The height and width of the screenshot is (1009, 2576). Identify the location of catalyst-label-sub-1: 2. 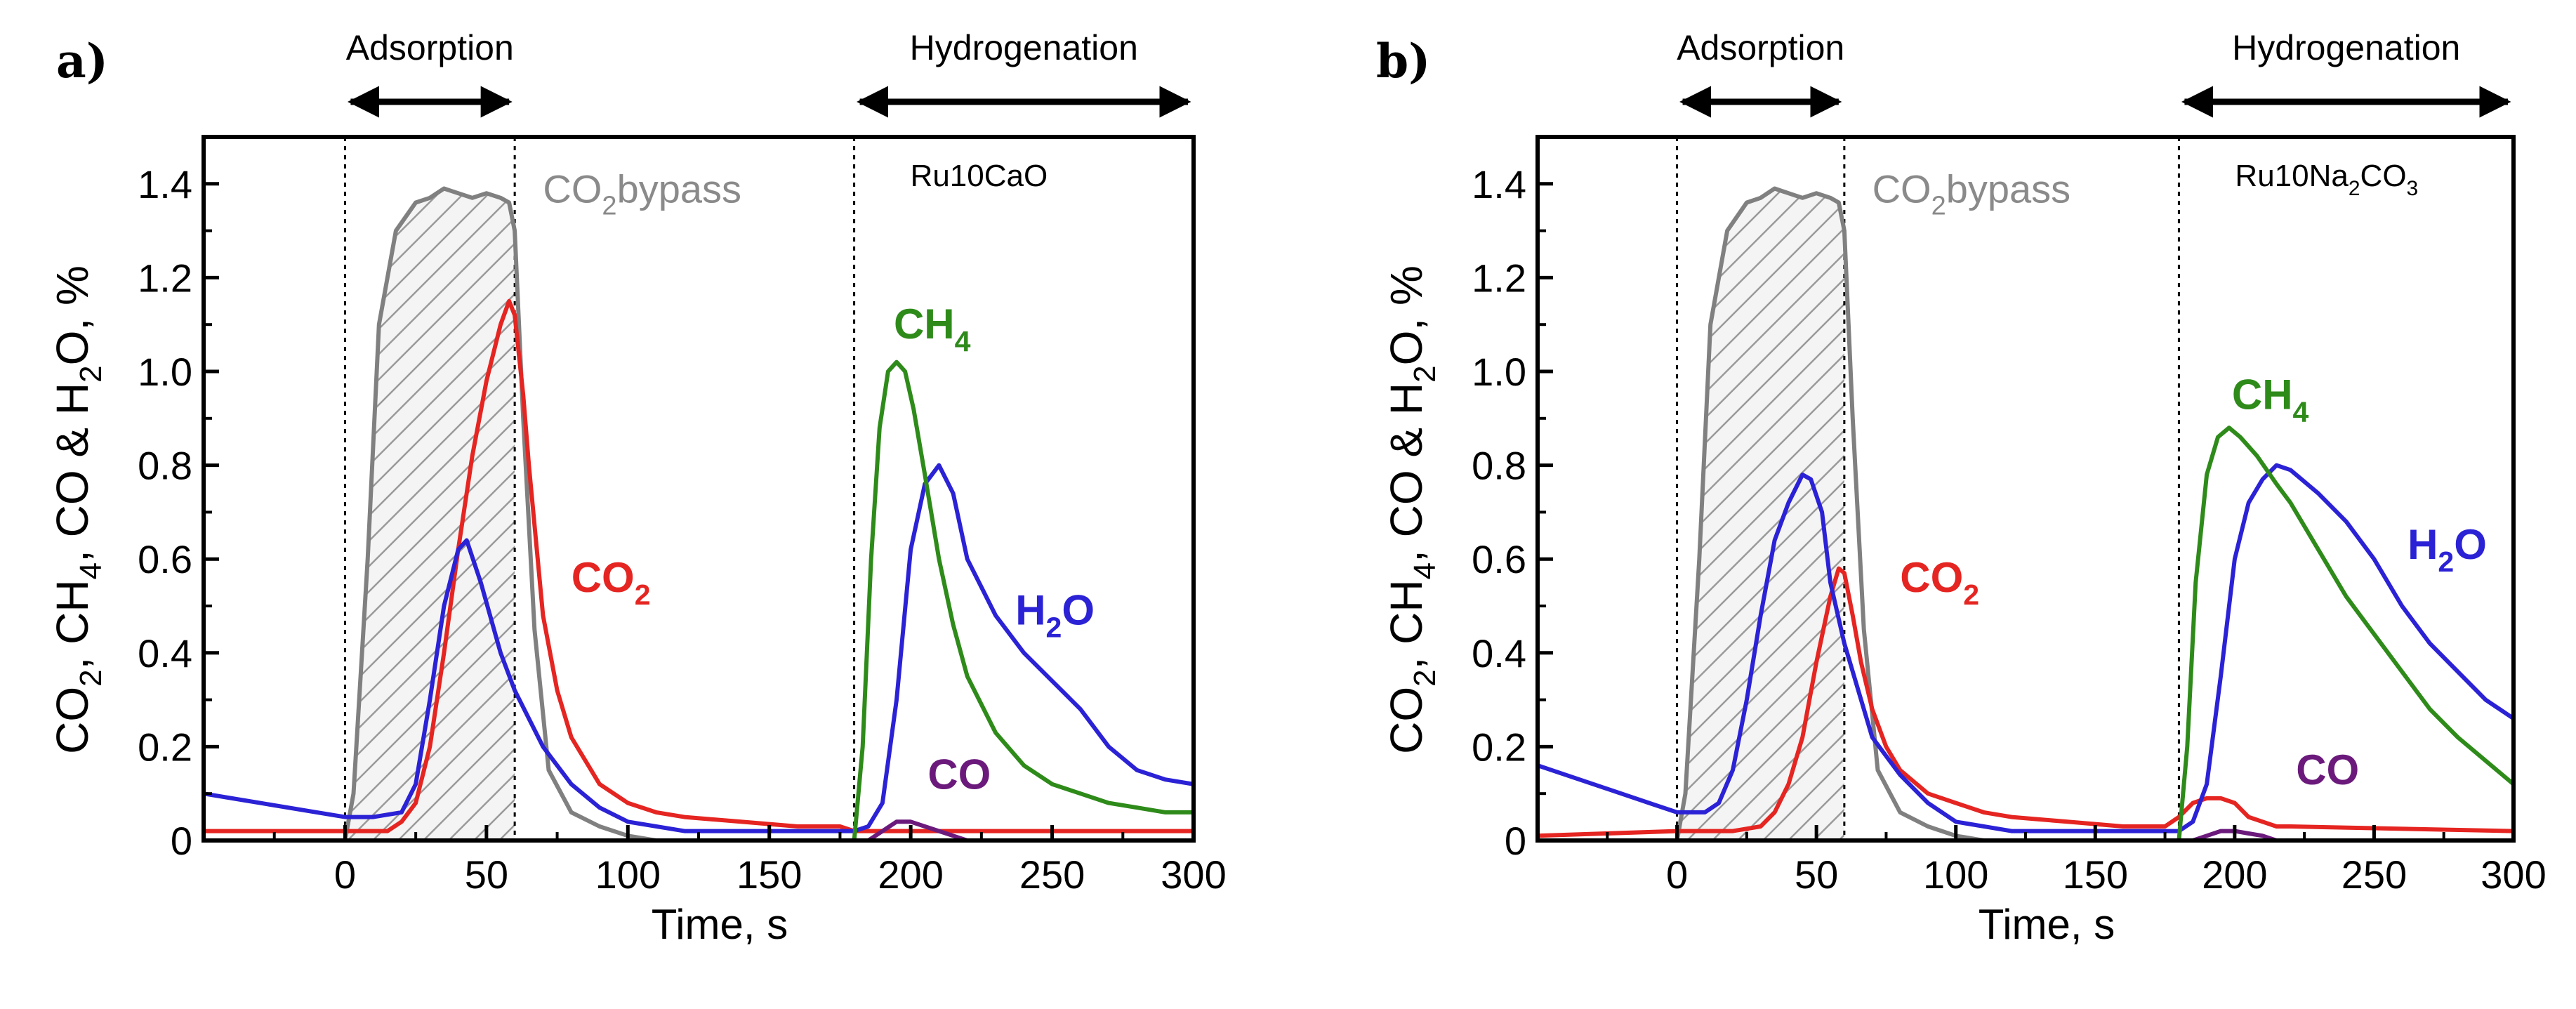
(2354, 189).